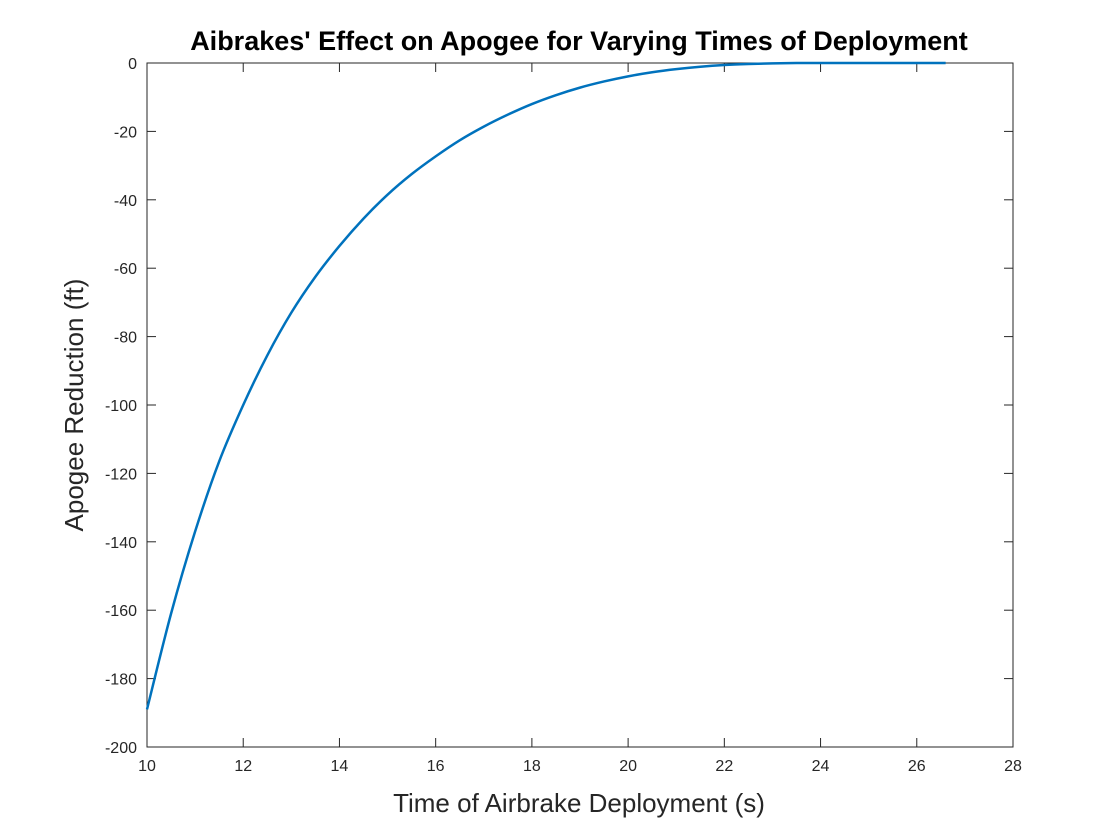 The height and width of the screenshot is (840, 1120). I want to click on y-axis-title: Apogee Reduction (ft), so click(74, 405).